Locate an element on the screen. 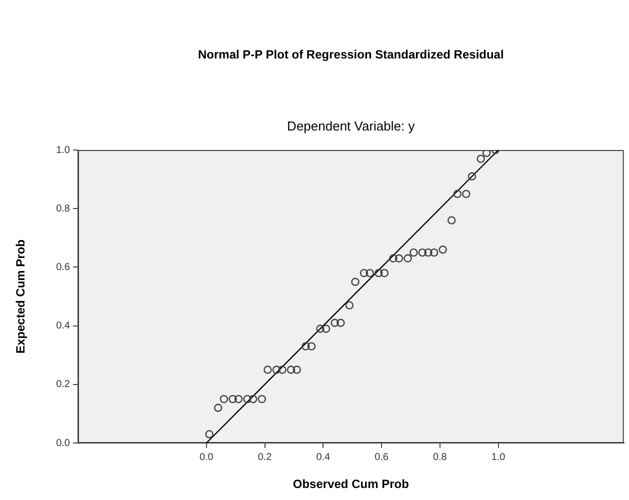 This screenshot has height=500, width=629. y-tick-label: 1.0 is located at coordinates (63, 150).